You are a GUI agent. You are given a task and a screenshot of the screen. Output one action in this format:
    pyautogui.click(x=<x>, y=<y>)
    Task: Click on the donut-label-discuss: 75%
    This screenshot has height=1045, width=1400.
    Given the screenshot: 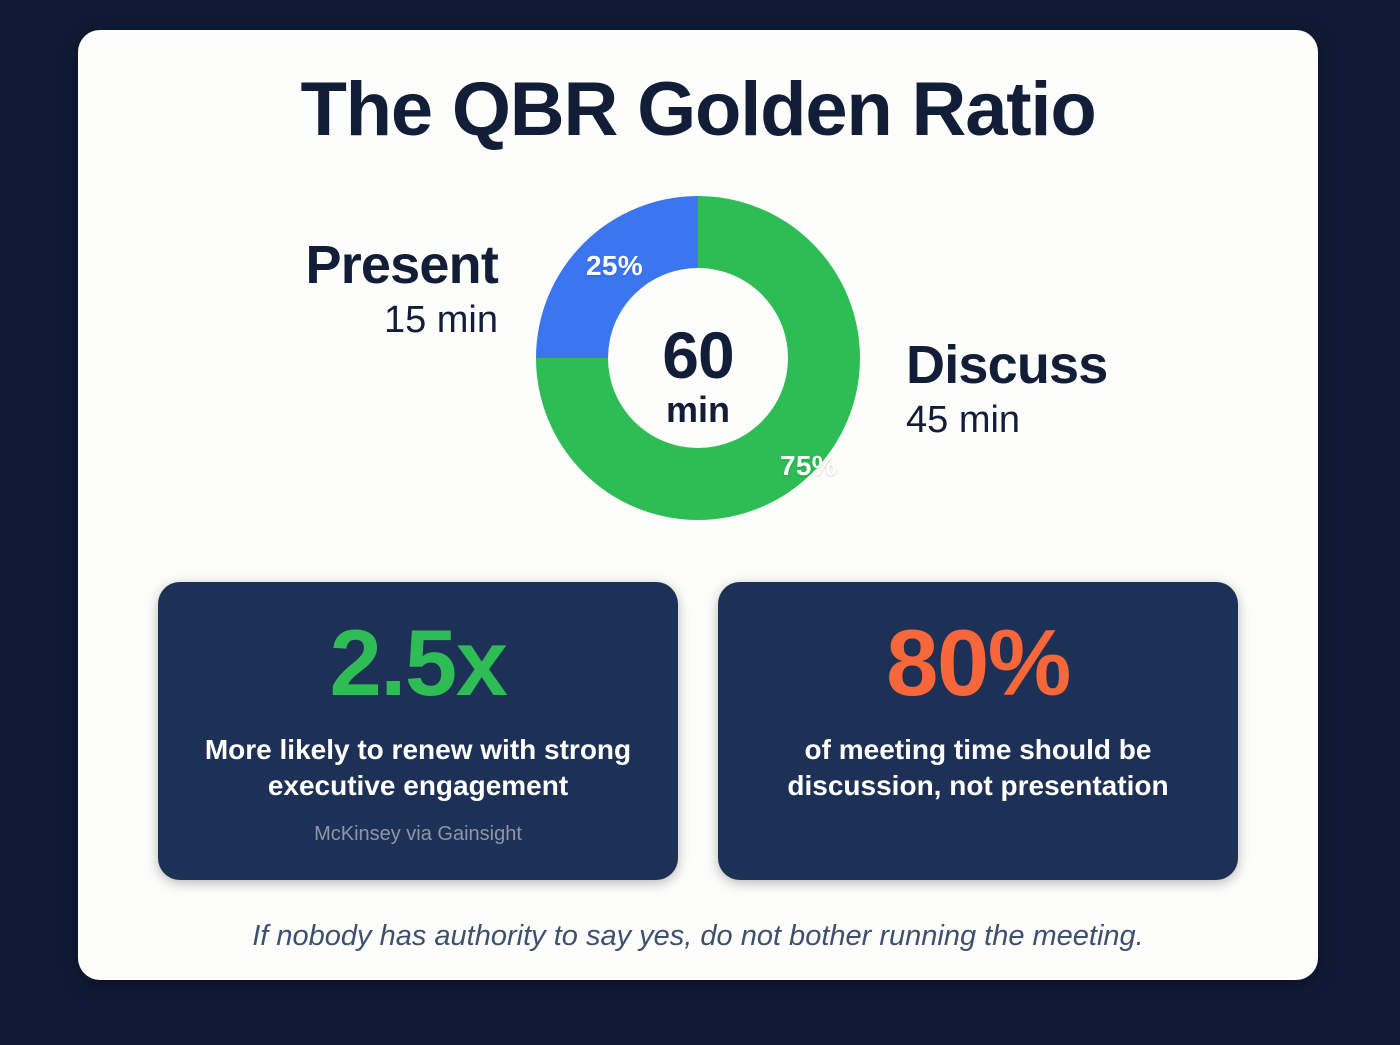 What is the action you would take?
    pyautogui.click(x=808, y=465)
    